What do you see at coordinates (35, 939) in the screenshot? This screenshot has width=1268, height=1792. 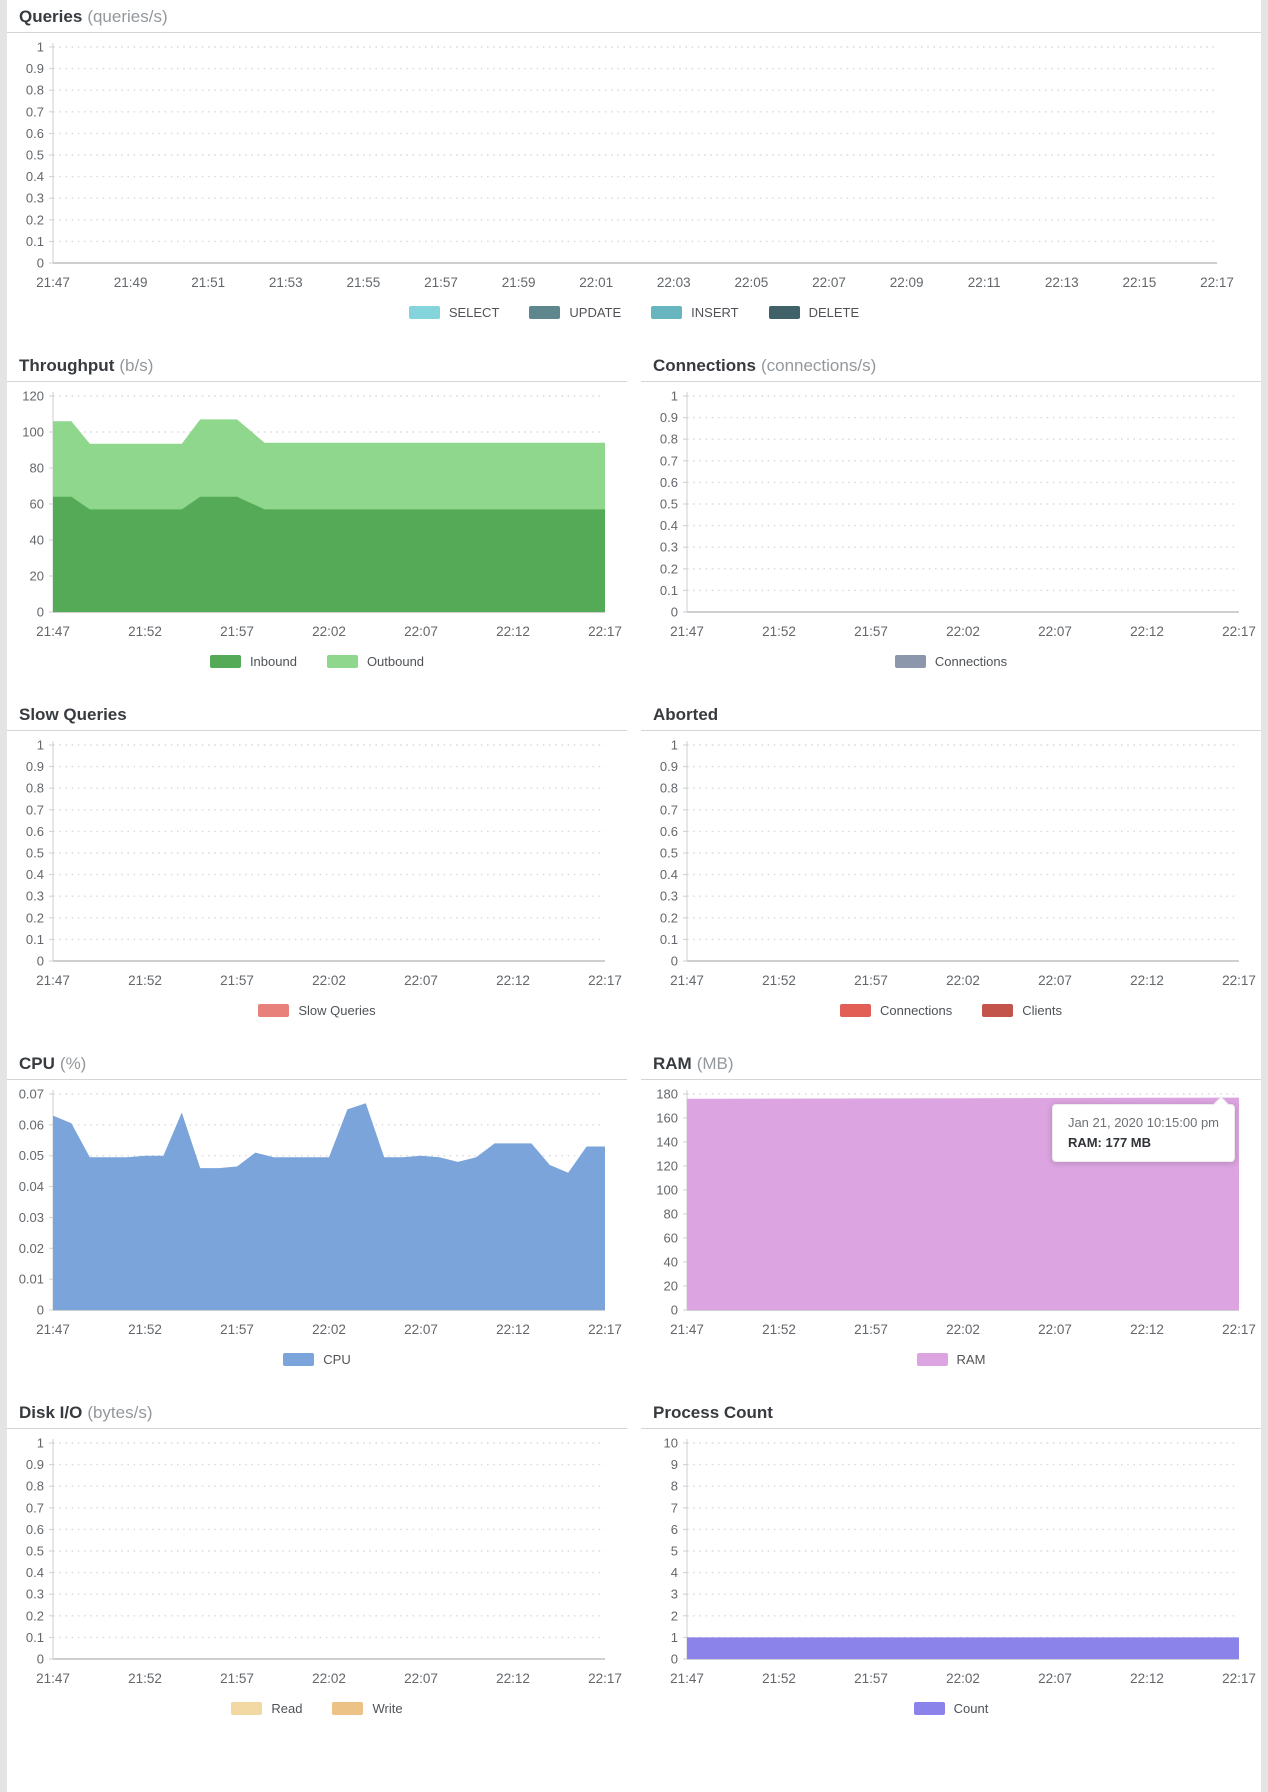 I see `svg-text: 0.1` at bounding box center [35, 939].